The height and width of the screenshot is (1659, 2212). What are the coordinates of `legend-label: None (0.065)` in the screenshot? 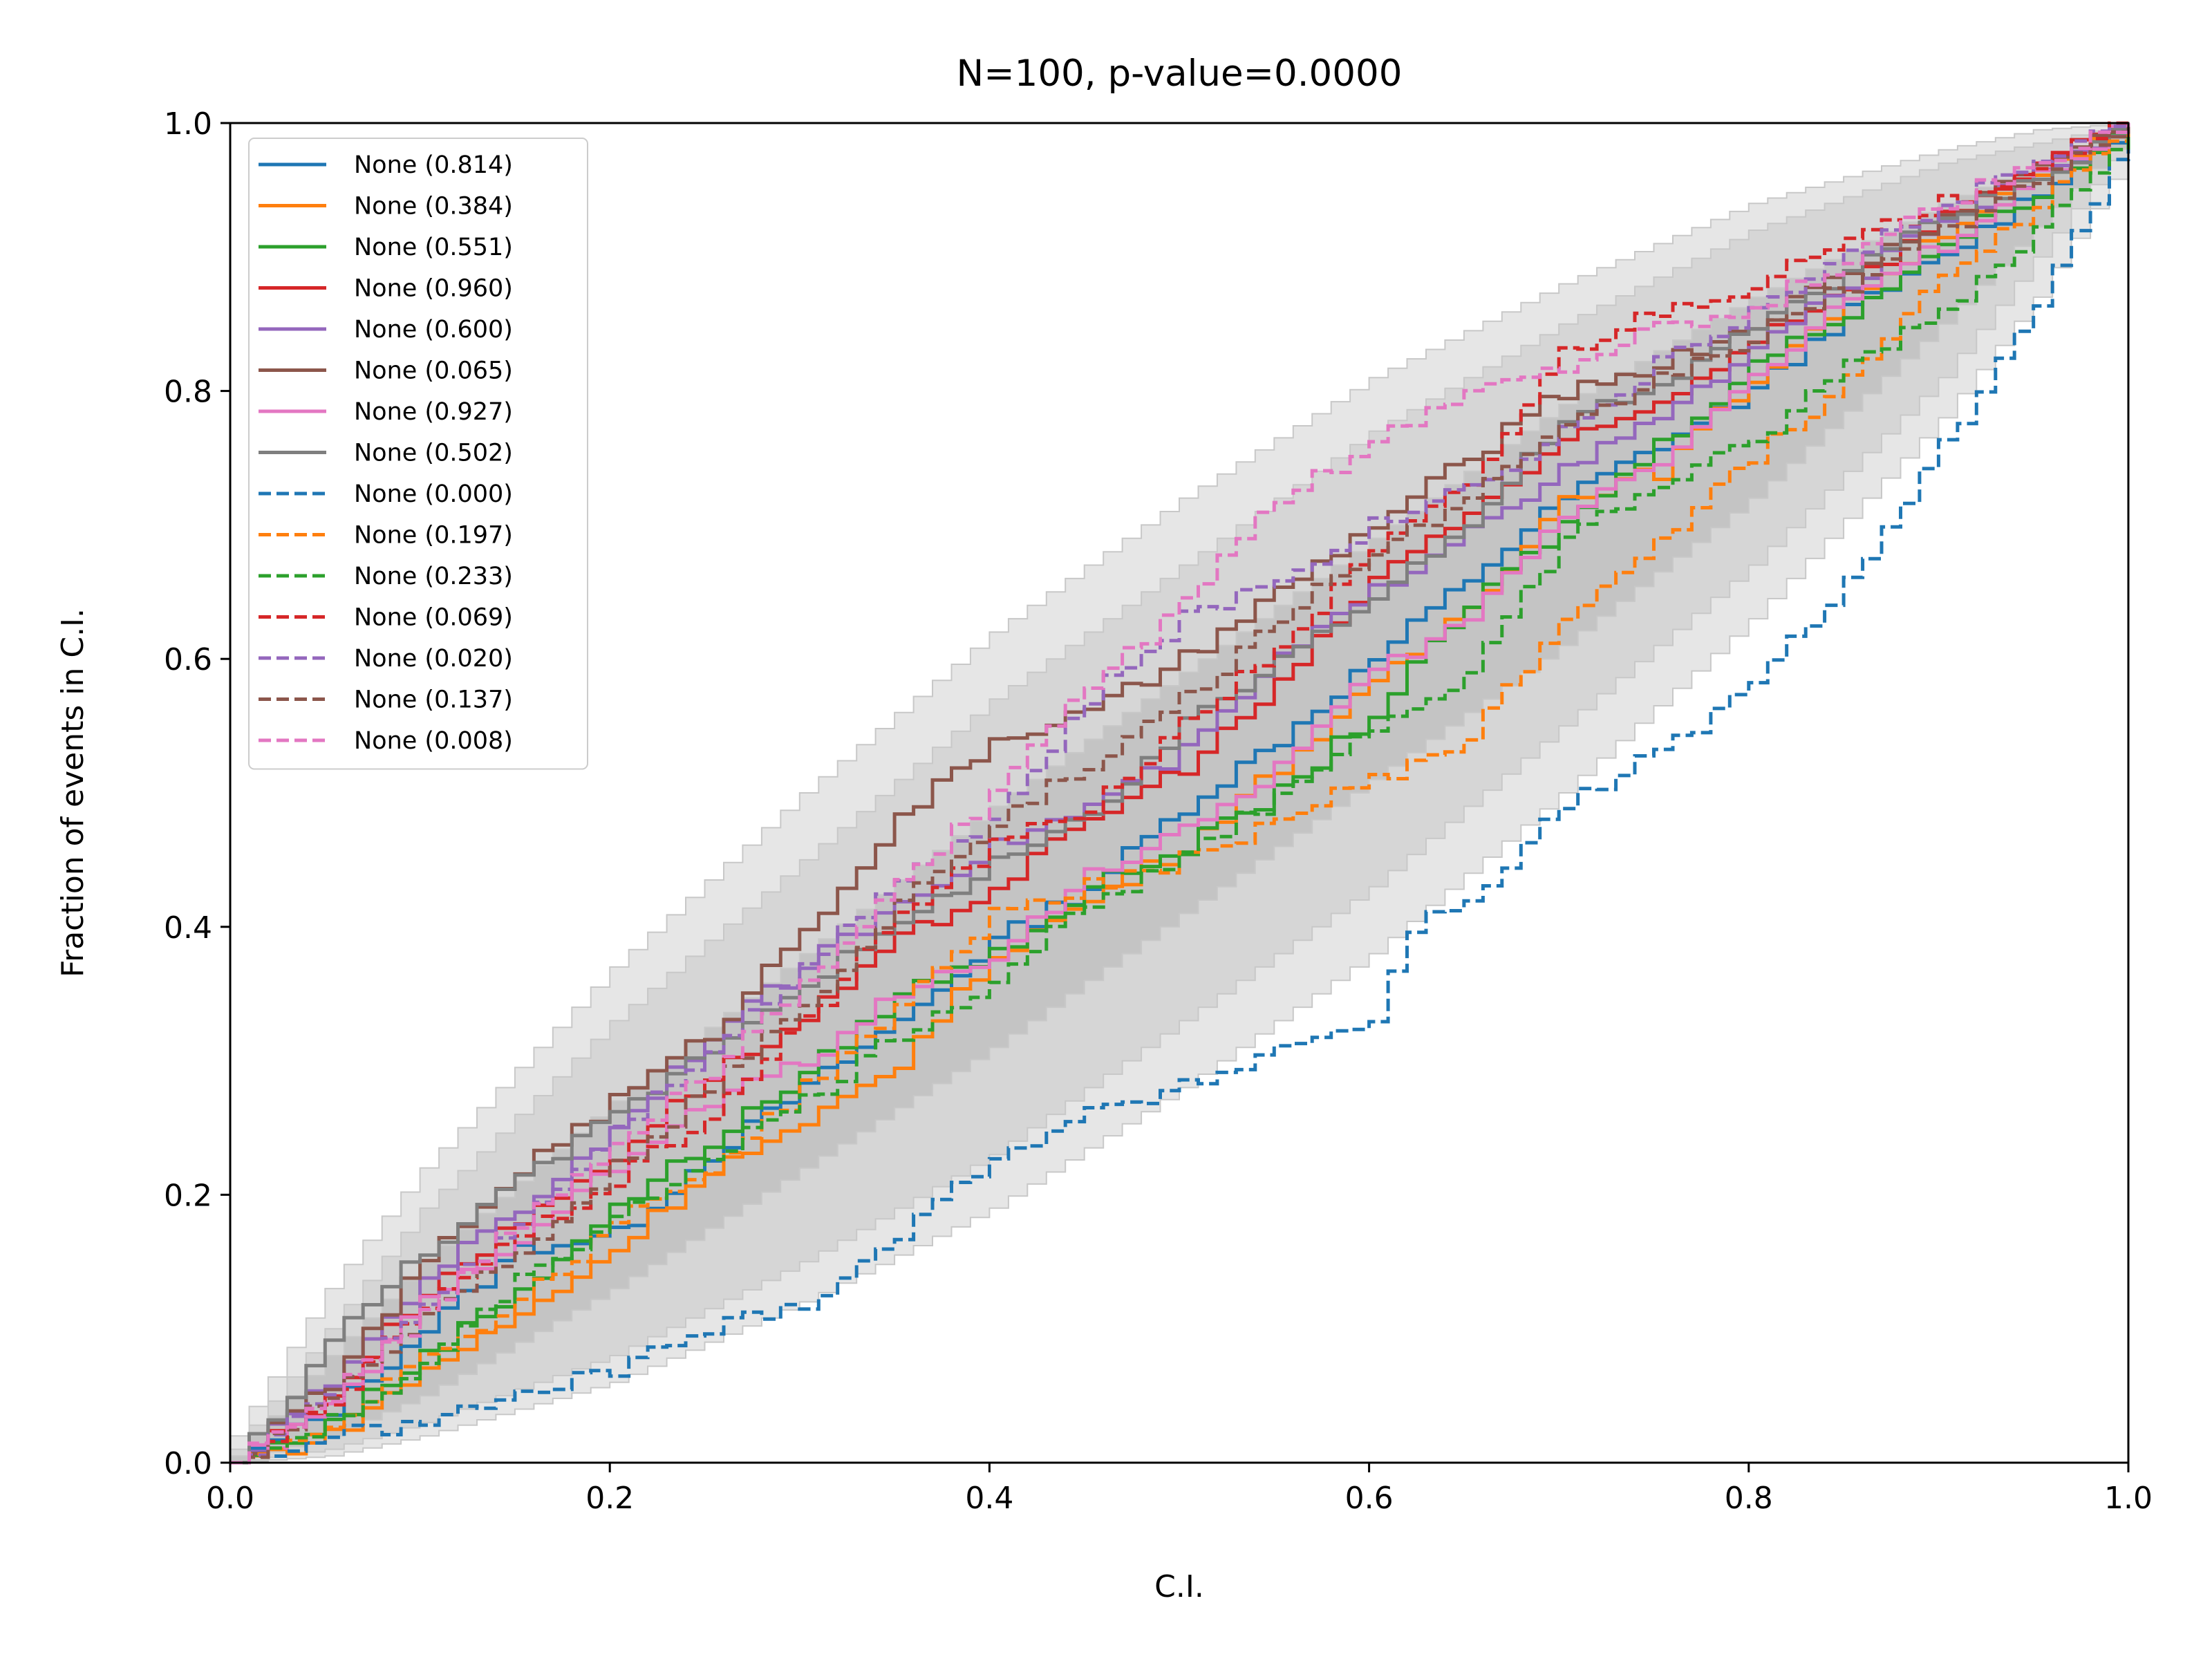 It's located at (433, 371).